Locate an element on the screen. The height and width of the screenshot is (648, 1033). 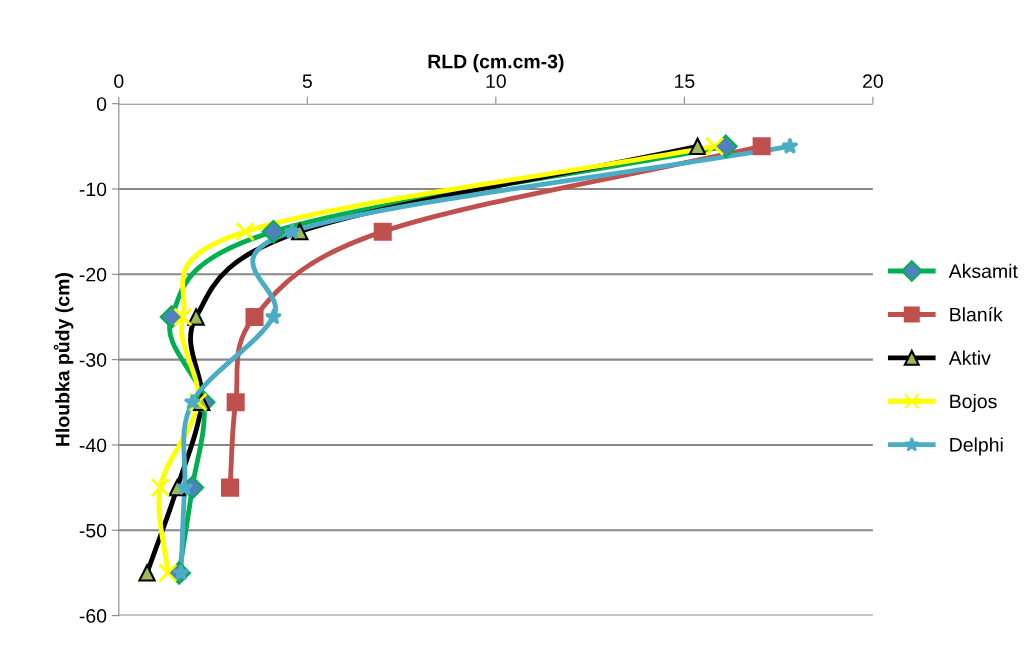
x-tick-label: 5 is located at coordinates (307, 81).